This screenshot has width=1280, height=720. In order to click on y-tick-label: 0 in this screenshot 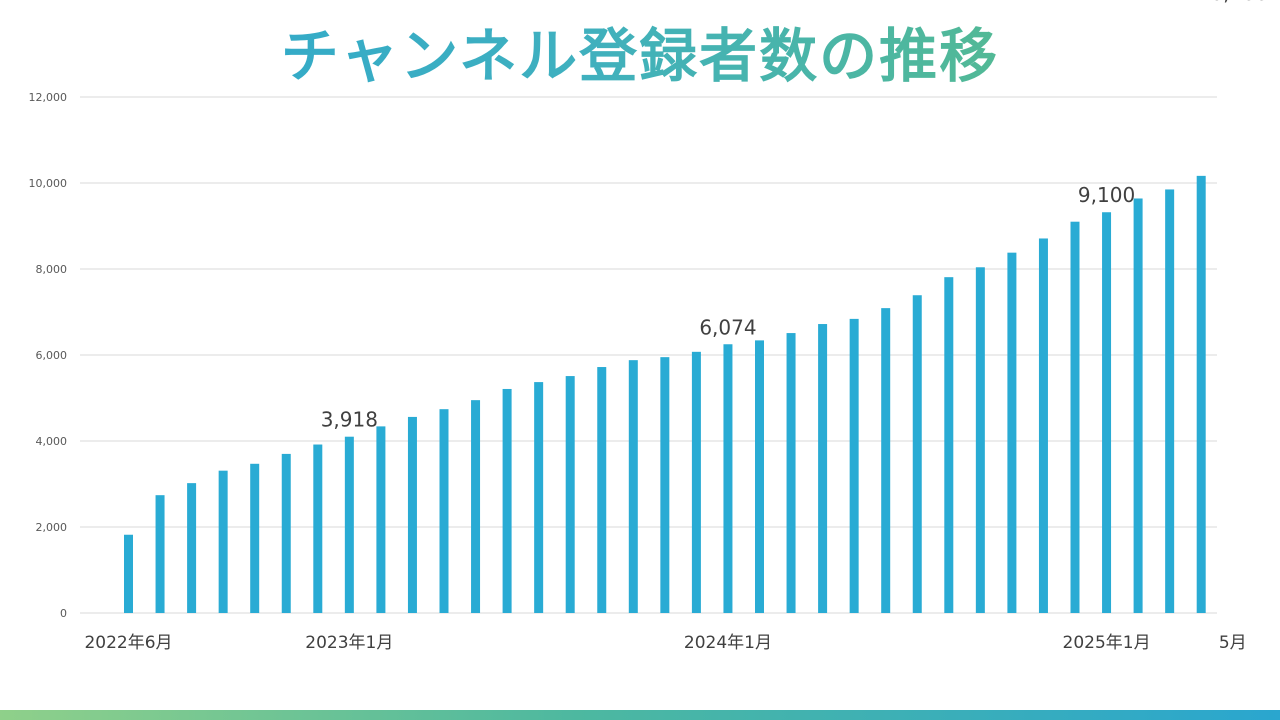, I will do `click(63, 613)`.